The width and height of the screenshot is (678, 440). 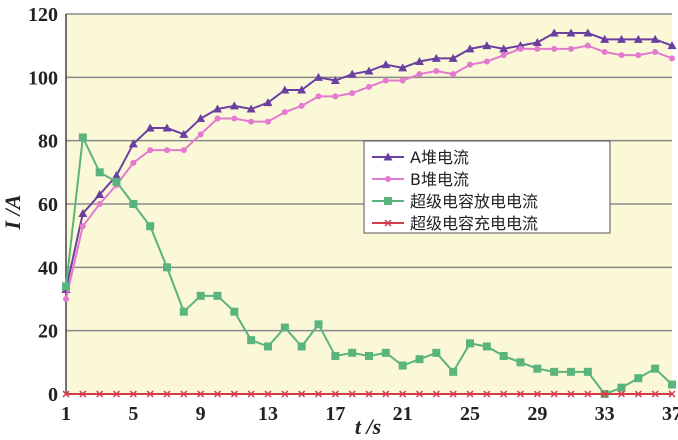 I want to click on x-tick-label: 25, so click(x=470, y=414).